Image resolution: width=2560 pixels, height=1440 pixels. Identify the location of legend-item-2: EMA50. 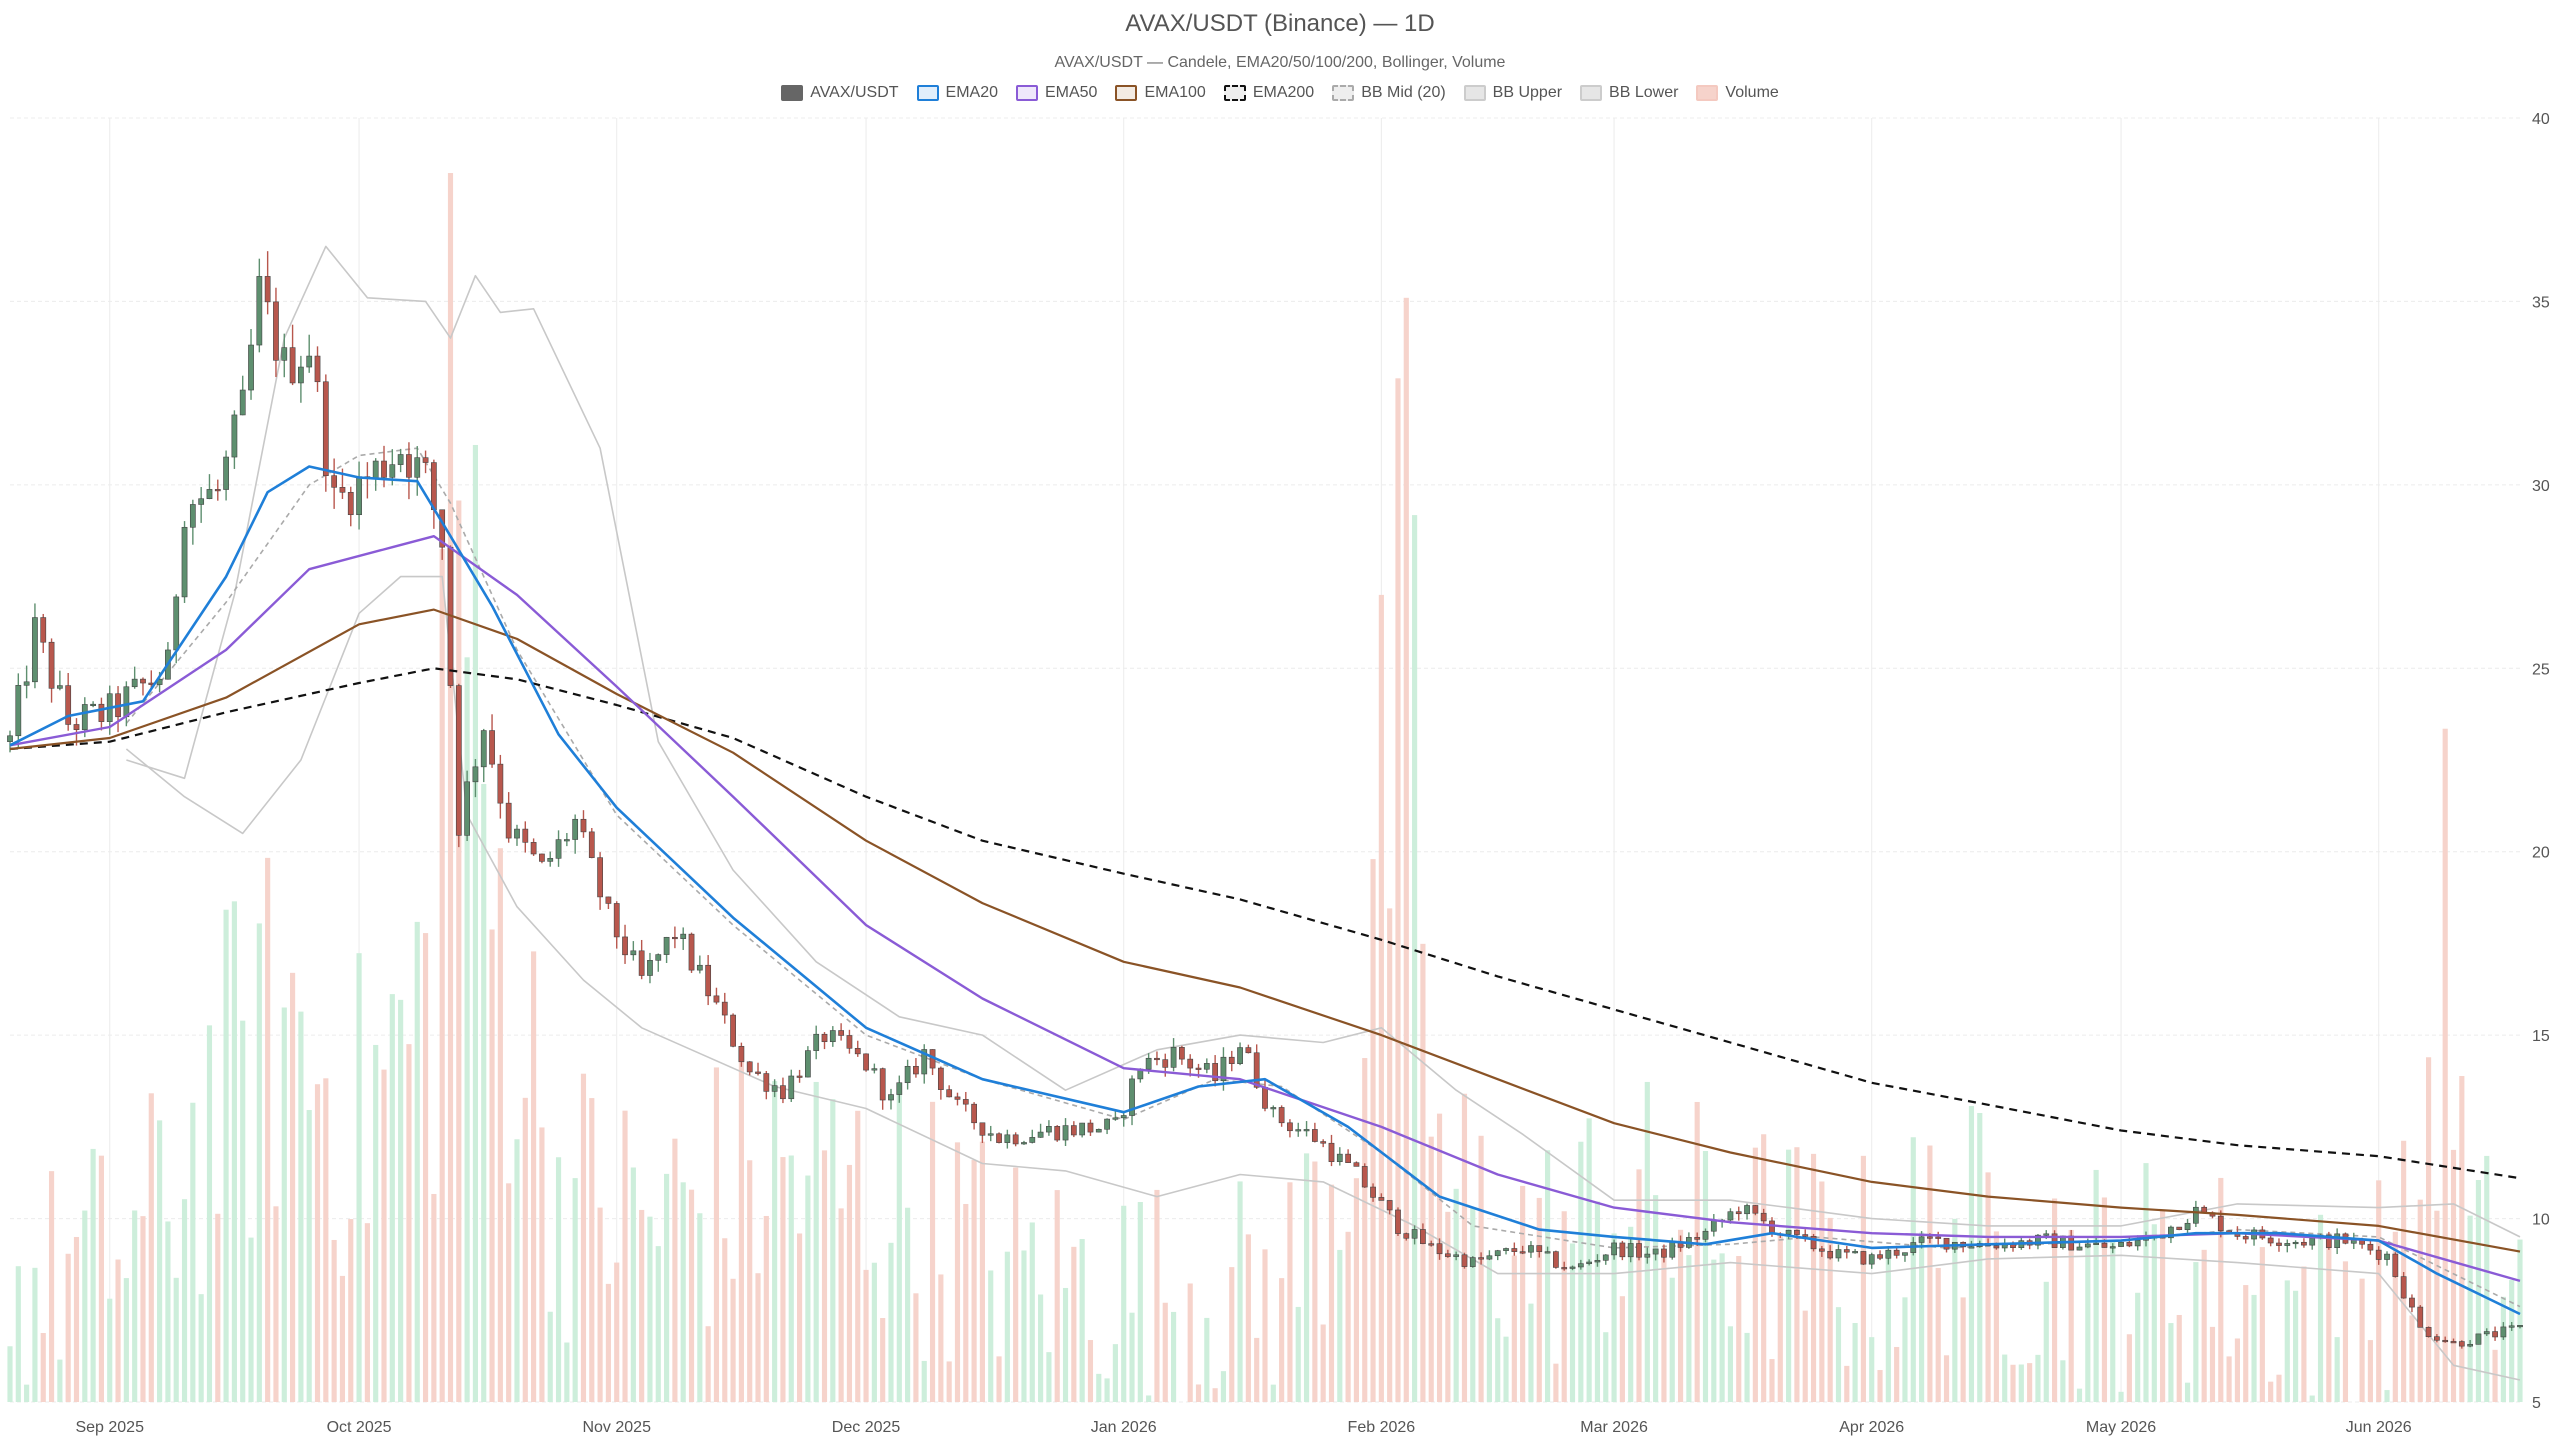
(1056, 93).